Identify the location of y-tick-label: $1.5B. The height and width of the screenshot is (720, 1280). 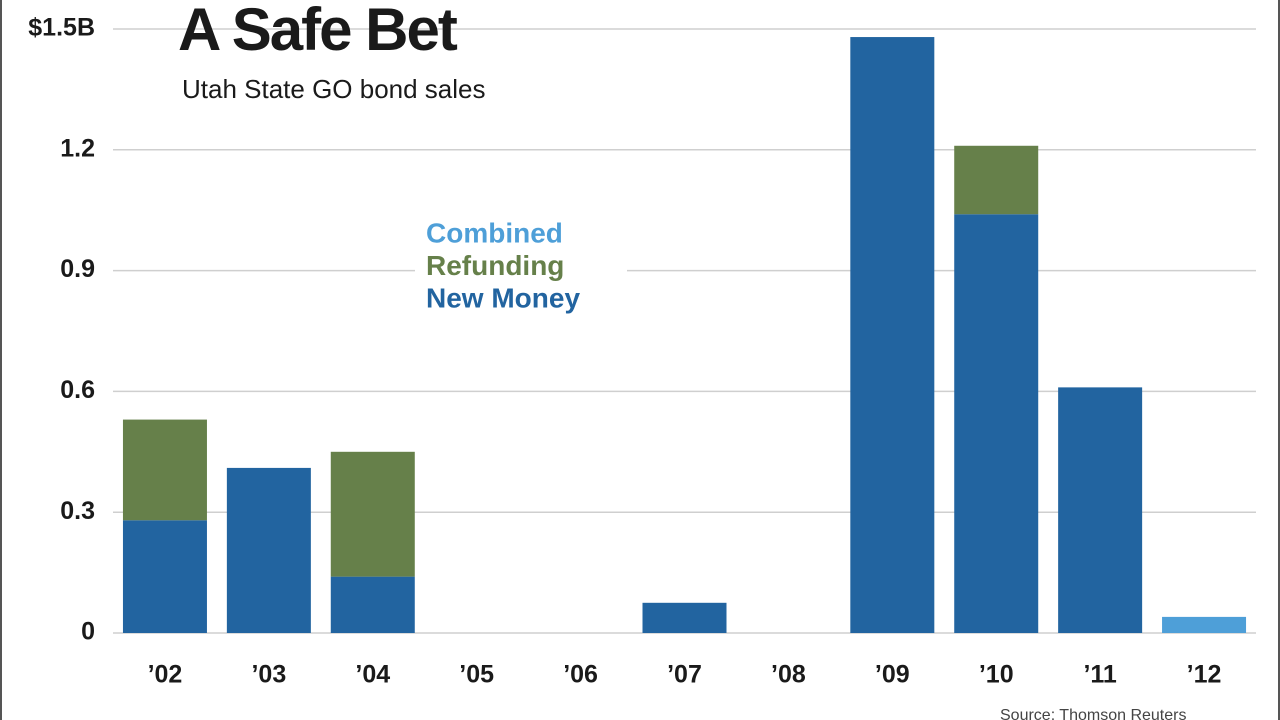
(61, 28).